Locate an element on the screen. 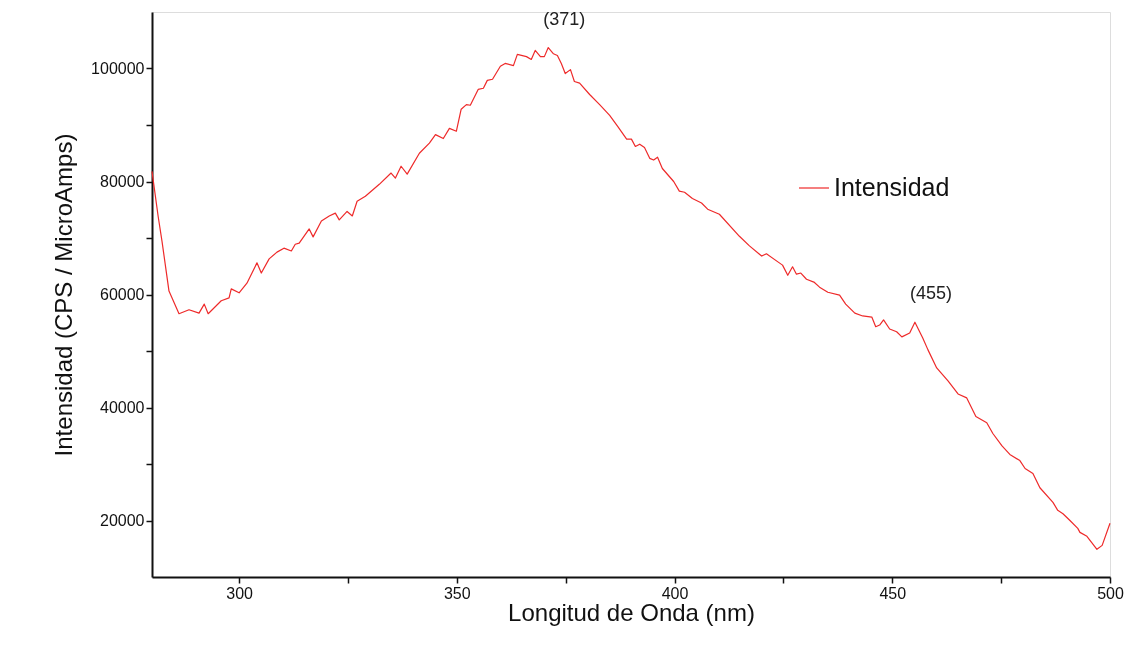 This screenshot has width=1135, height=645. y-tick-label: 80000 is located at coordinates (122, 181).